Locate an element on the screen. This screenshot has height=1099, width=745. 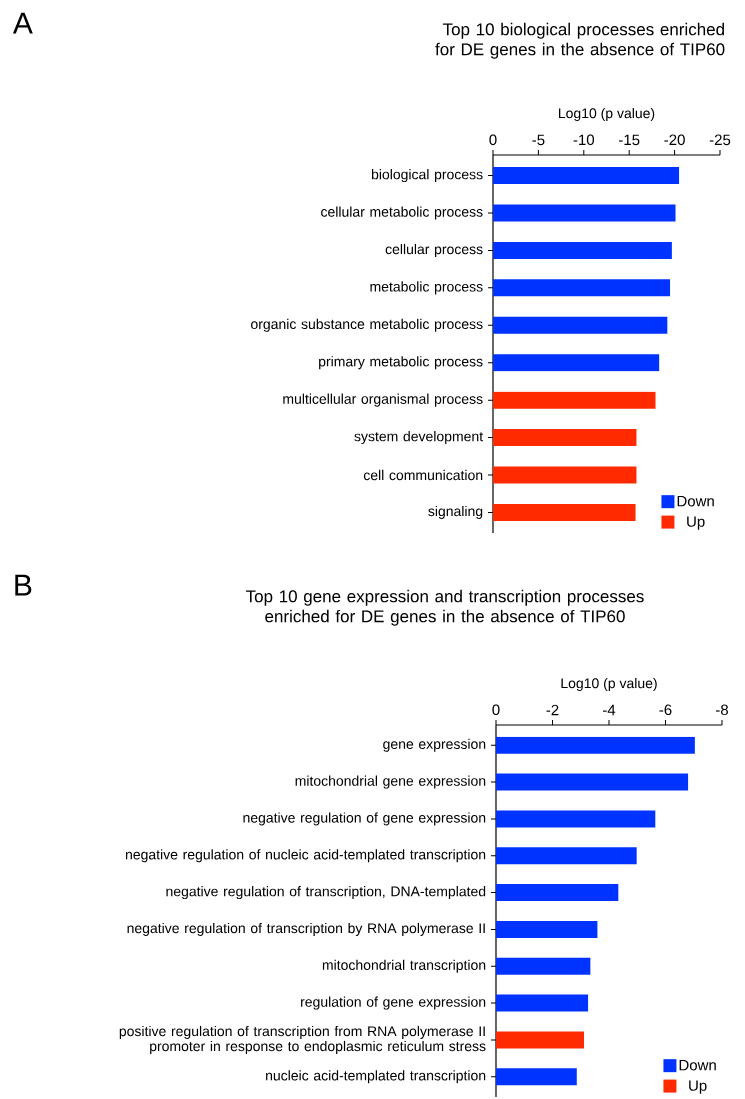
chart-title: Top 10 gene expression and transcription processes enriched for DE genes in the absence of TIP60 is located at coordinates (444, 607).